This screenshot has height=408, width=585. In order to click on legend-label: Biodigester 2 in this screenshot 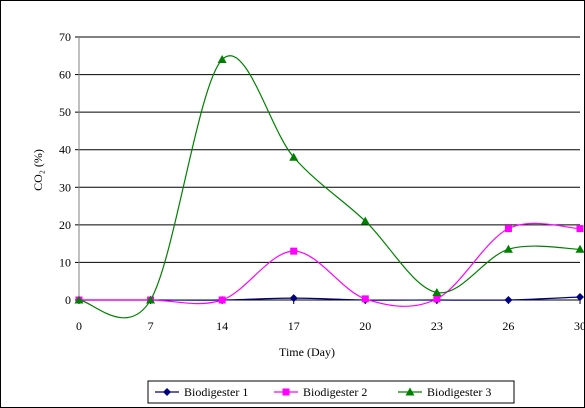, I will do `click(335, 392)`.